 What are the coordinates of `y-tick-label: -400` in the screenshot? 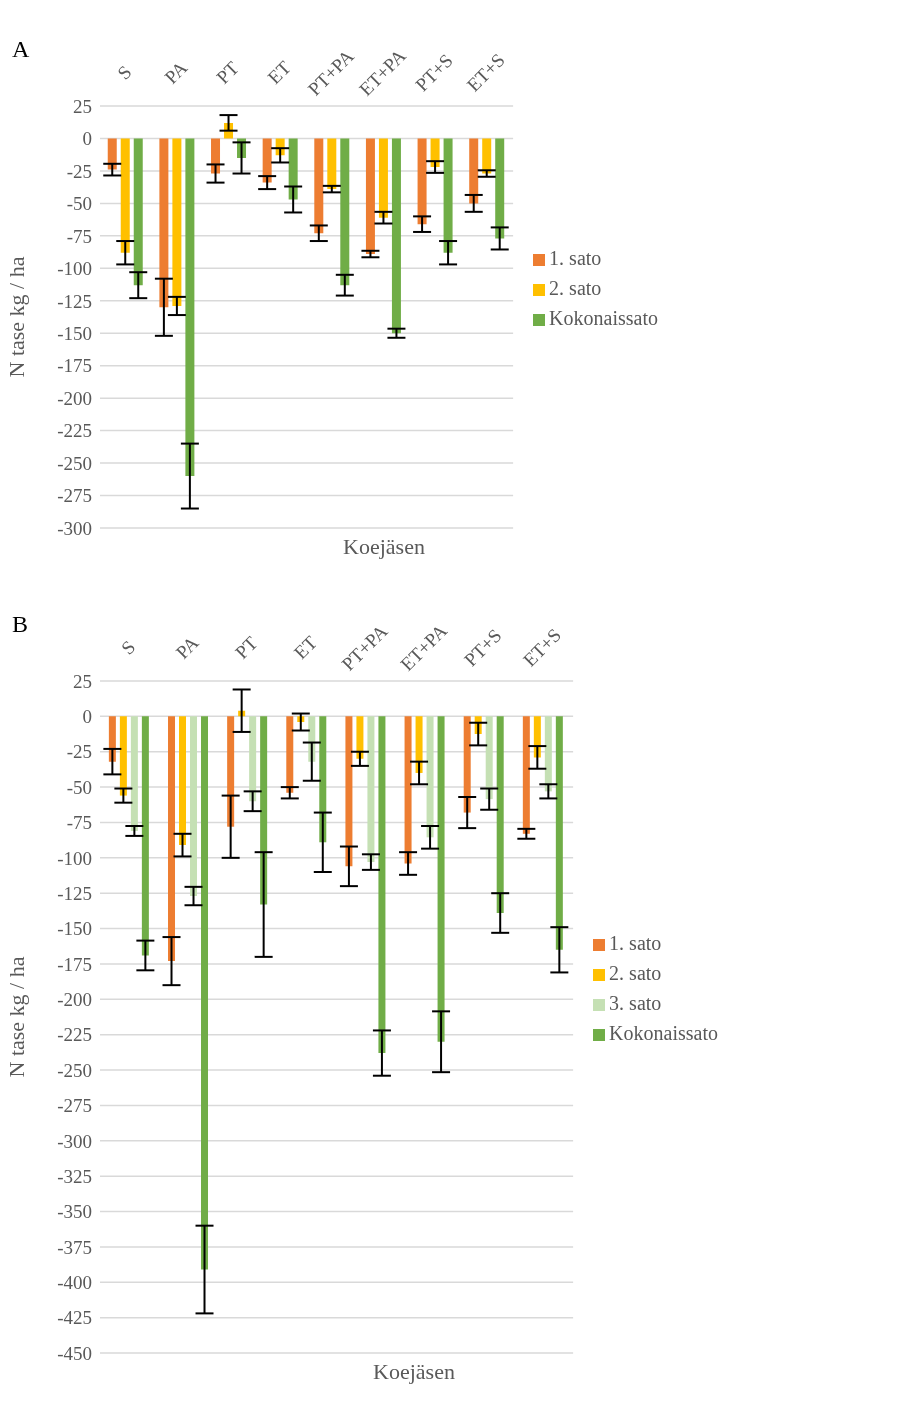 It's located at (74, 1283).